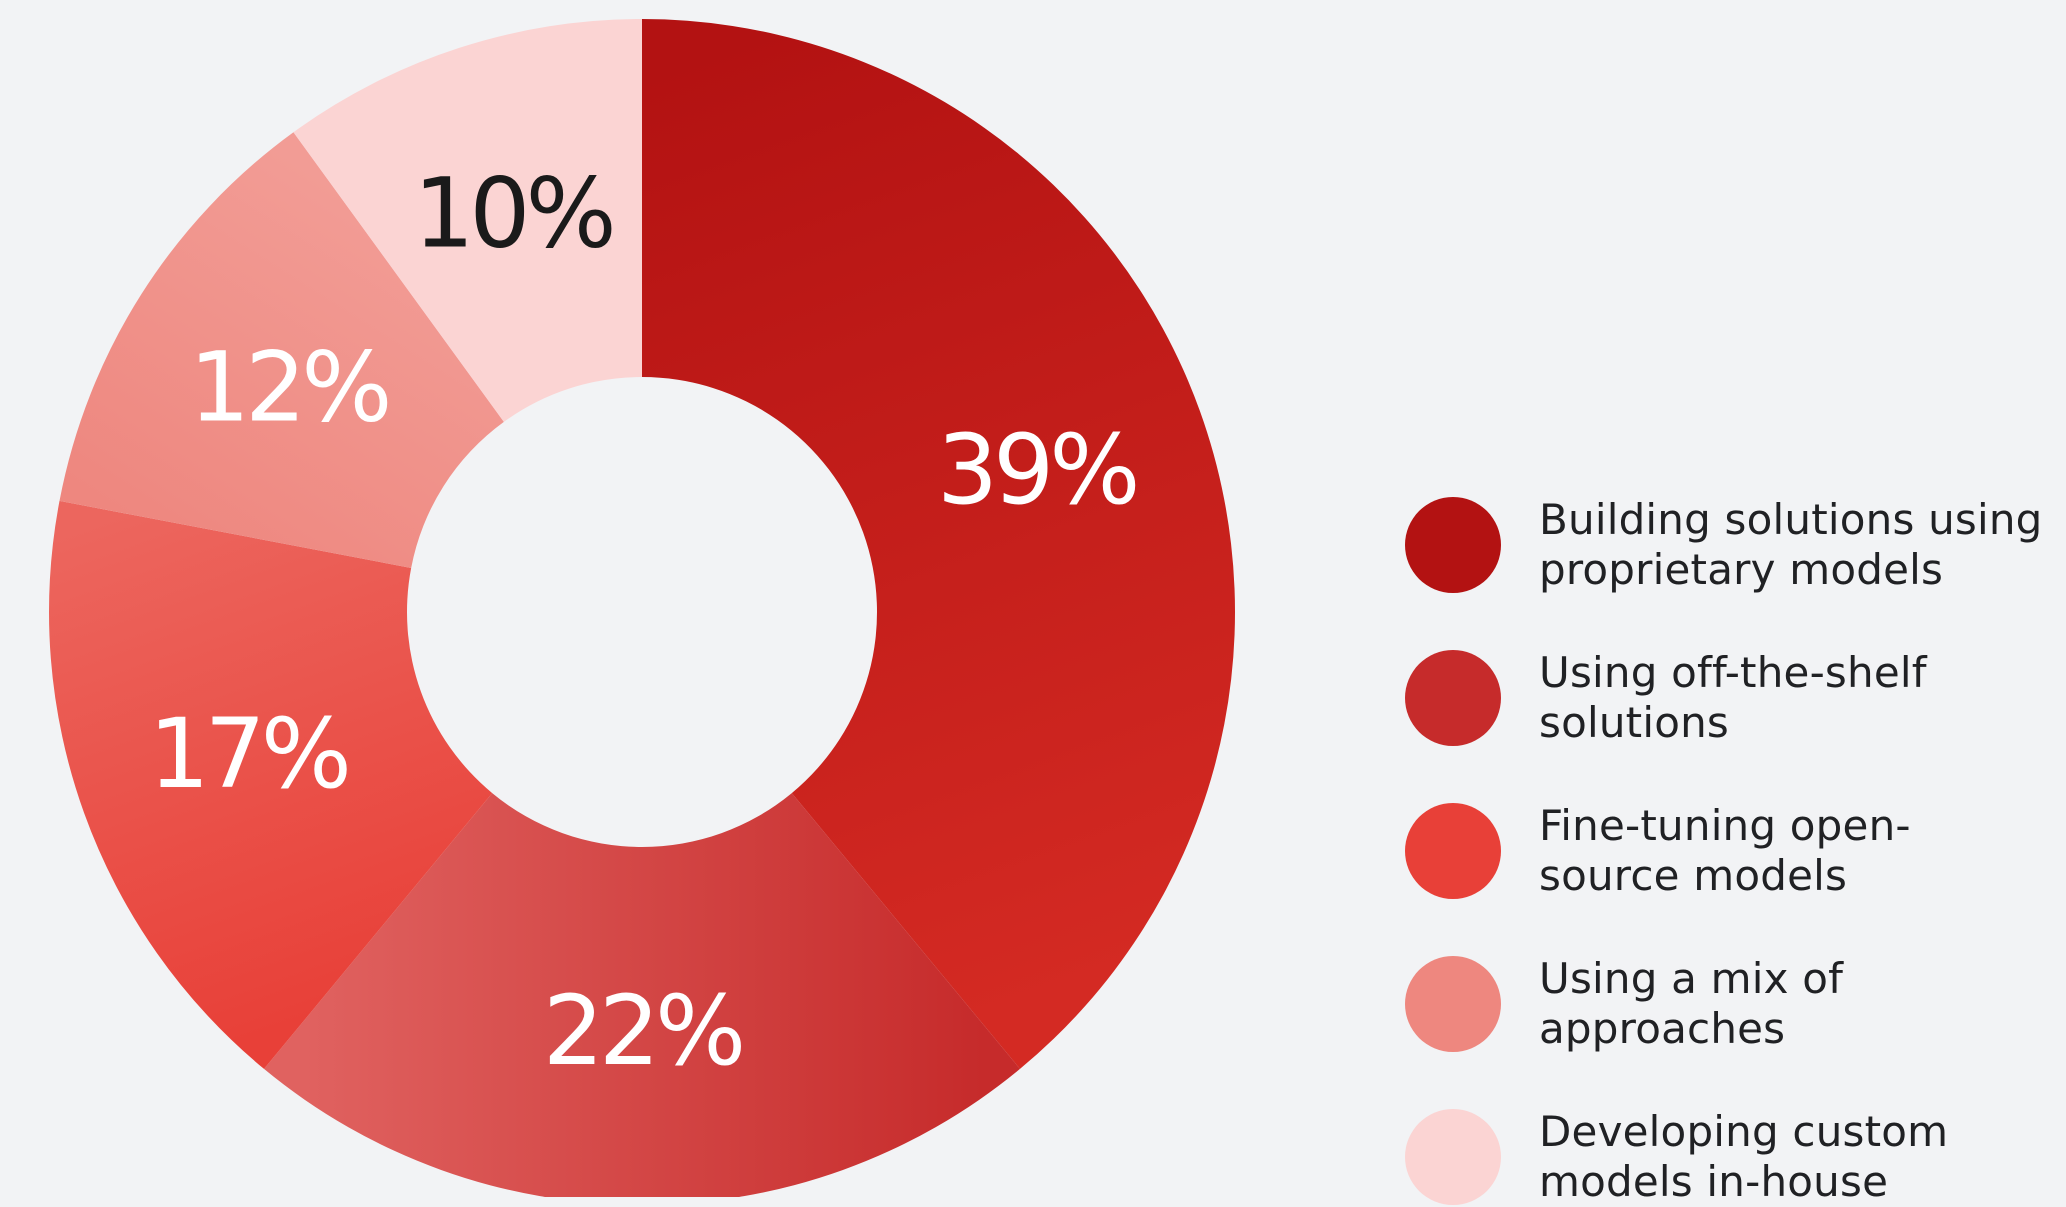 The height and width of the screenshot is (1207, 2066). I want to click on slice-value-label: 39%, so click(1036, 470).